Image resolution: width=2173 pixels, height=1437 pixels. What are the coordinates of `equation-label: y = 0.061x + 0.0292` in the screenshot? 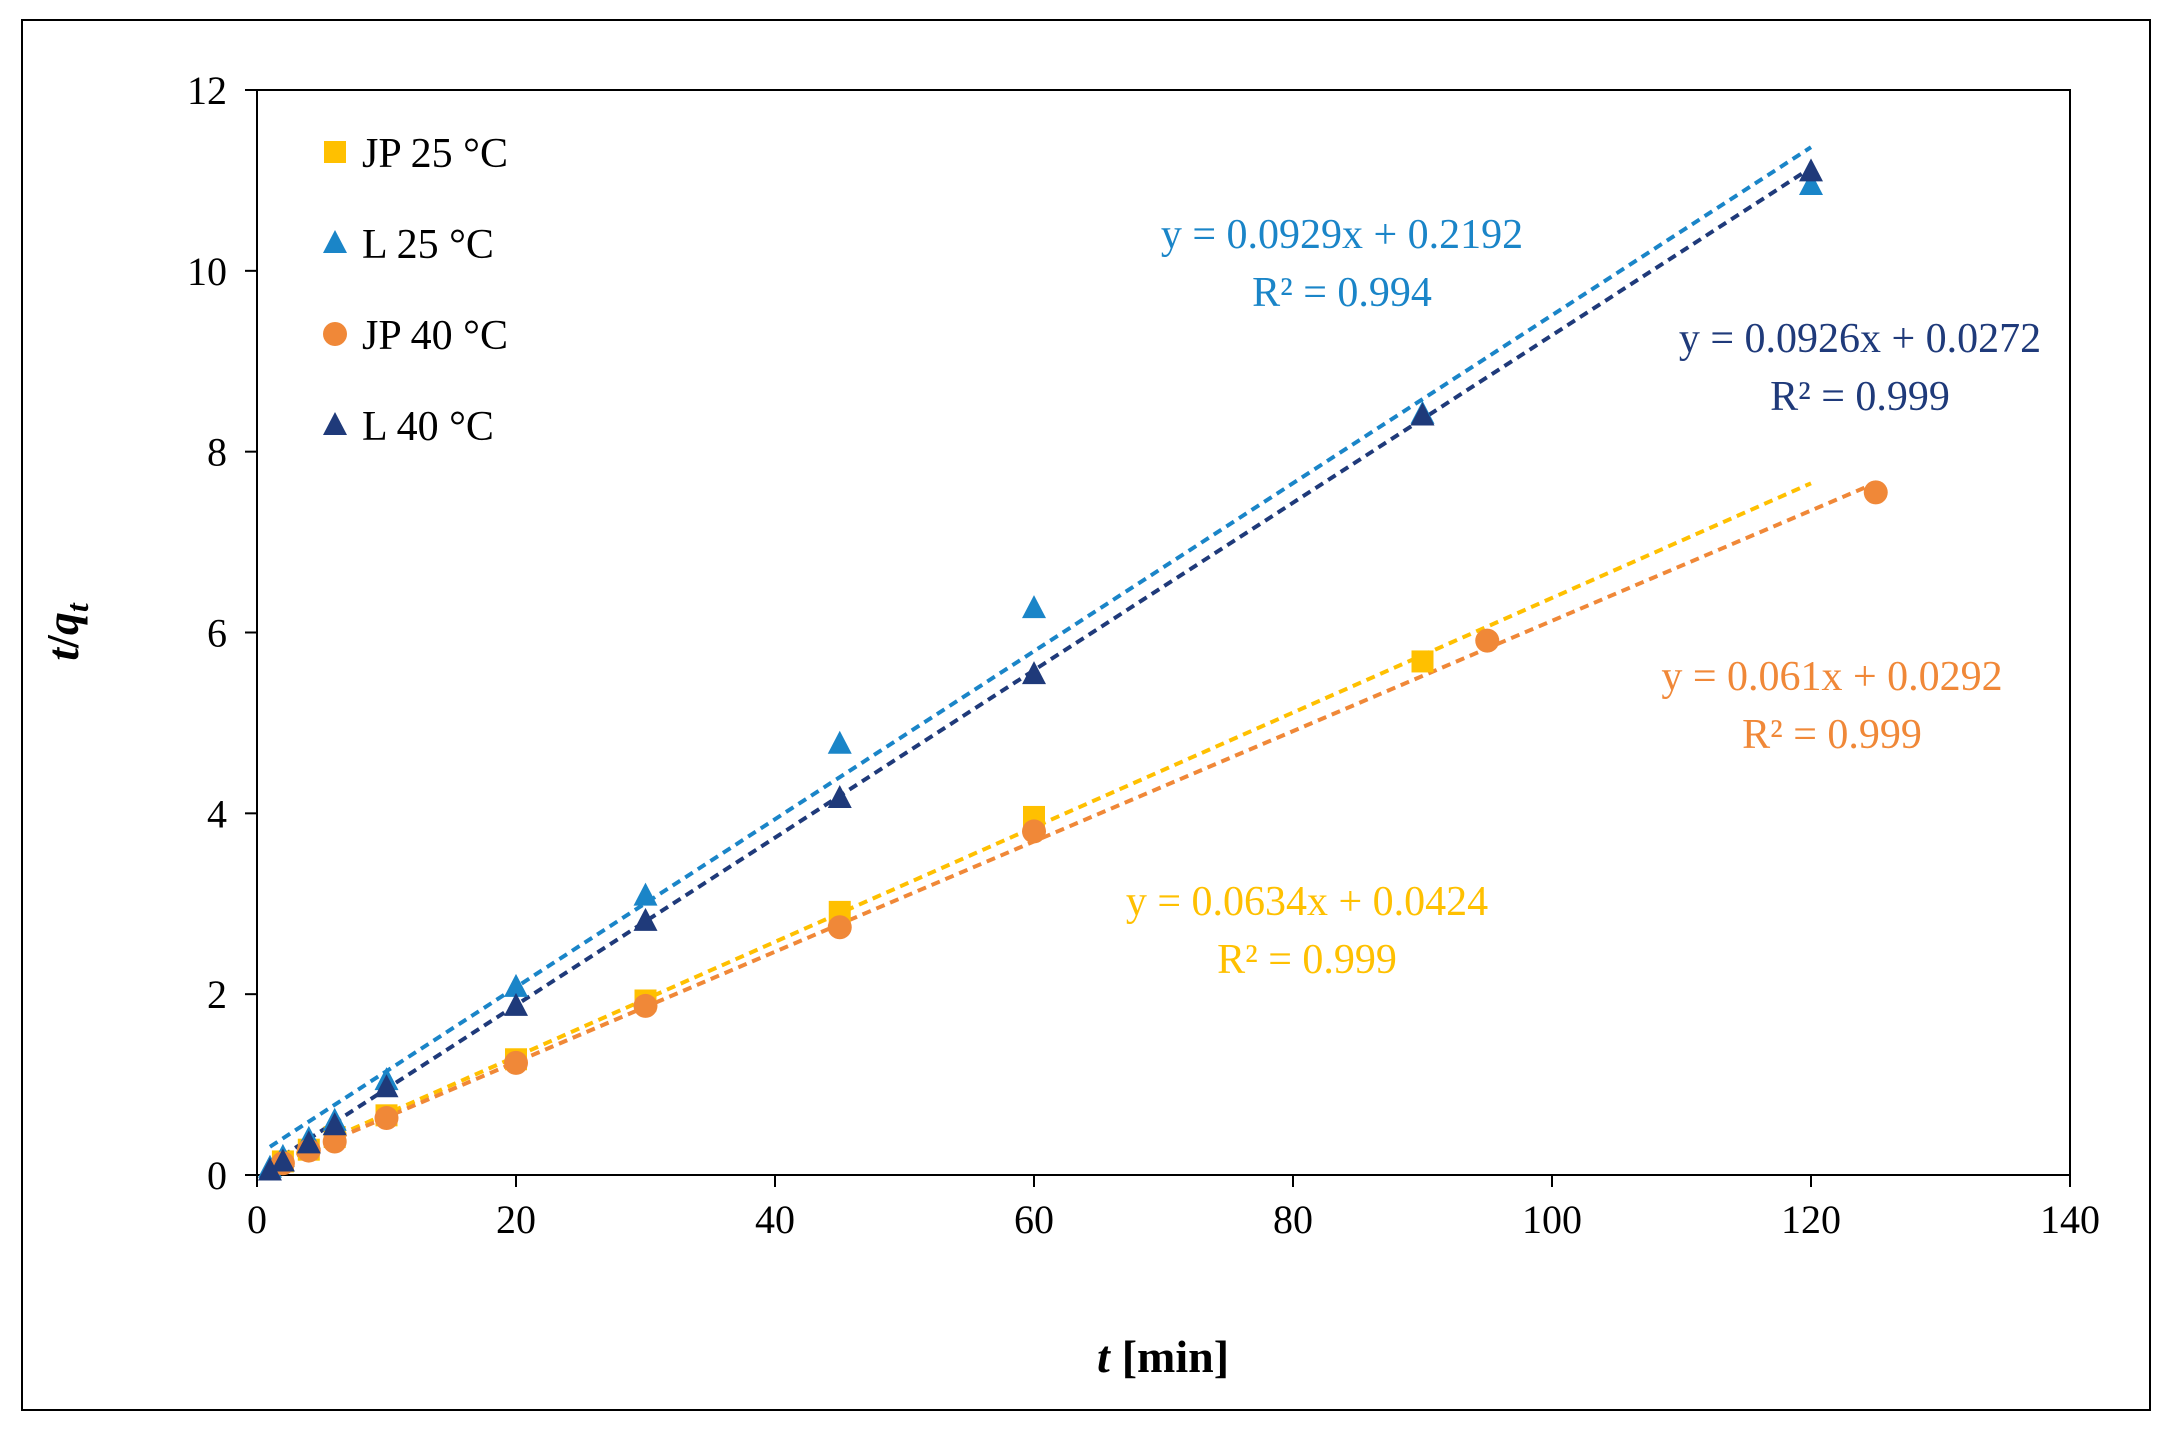 It's located at (1831, 677).